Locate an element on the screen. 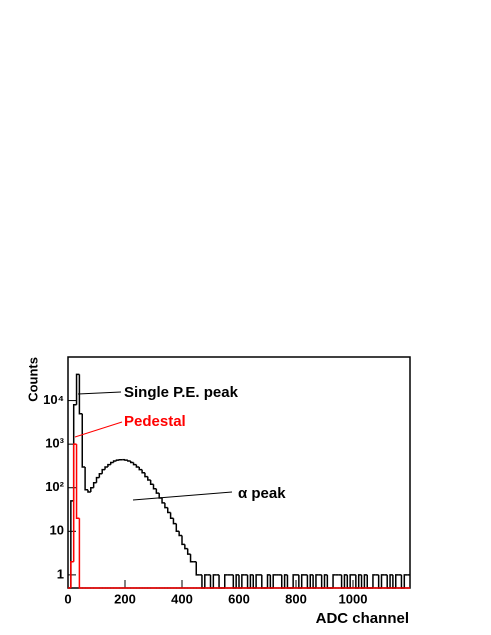 This screenshot has width=491, height=635. x-tick-label: 600 is located at coordinates (239, 598).